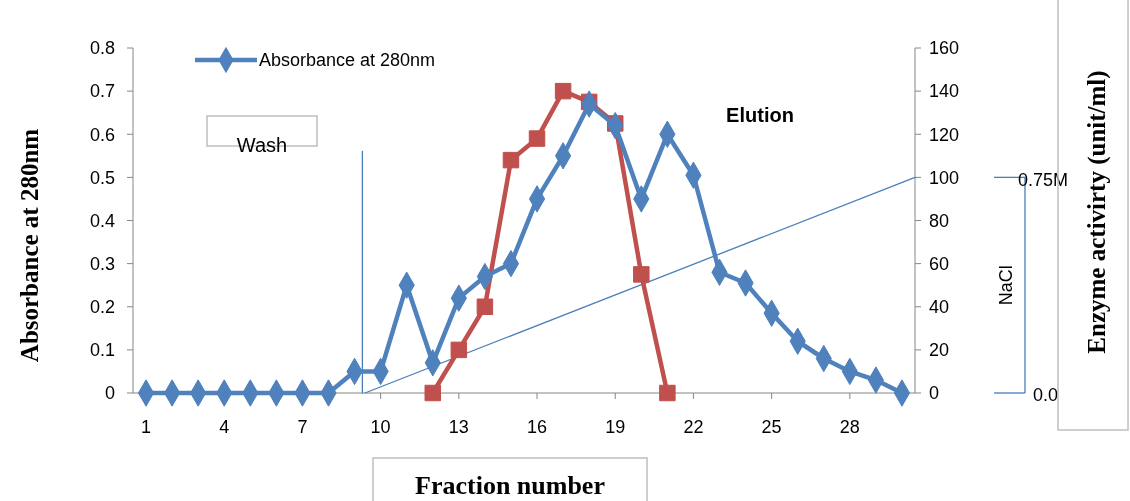  I want to click on y2-tick-label: 40, so click(939, 307).